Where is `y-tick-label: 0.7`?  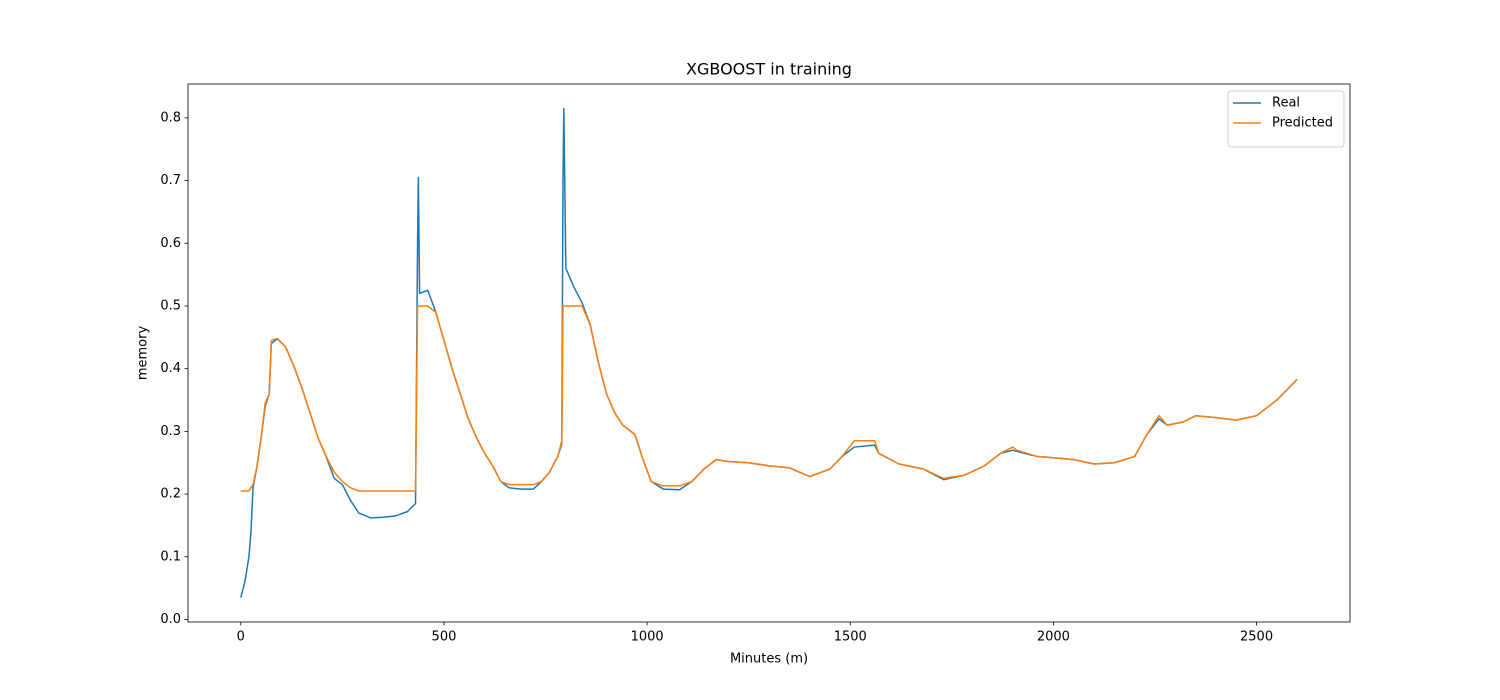 y-tick-label: 0.7 is located at coordinates (170, 180).